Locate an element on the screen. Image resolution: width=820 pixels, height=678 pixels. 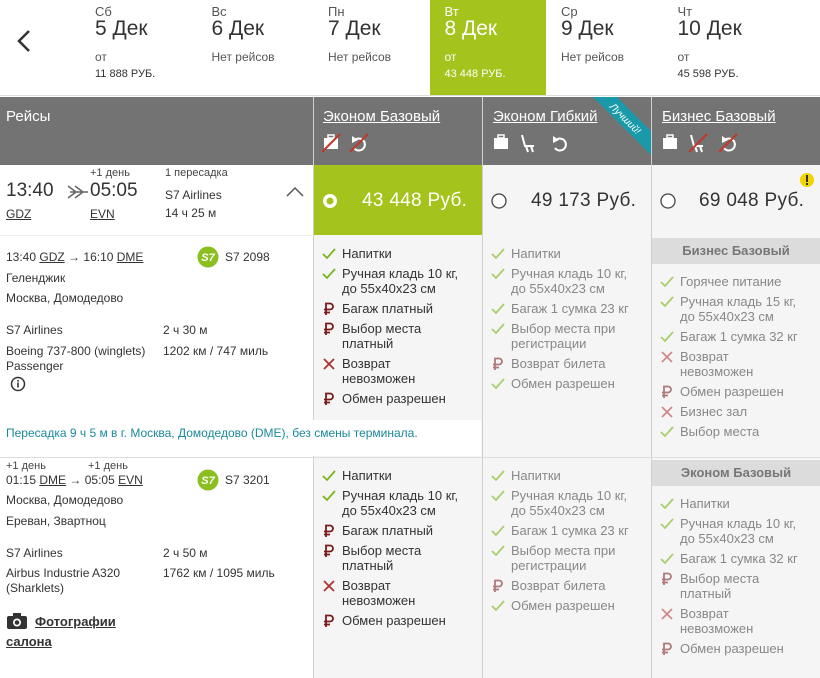
code: GDZ is located at coordinates (52, 257).